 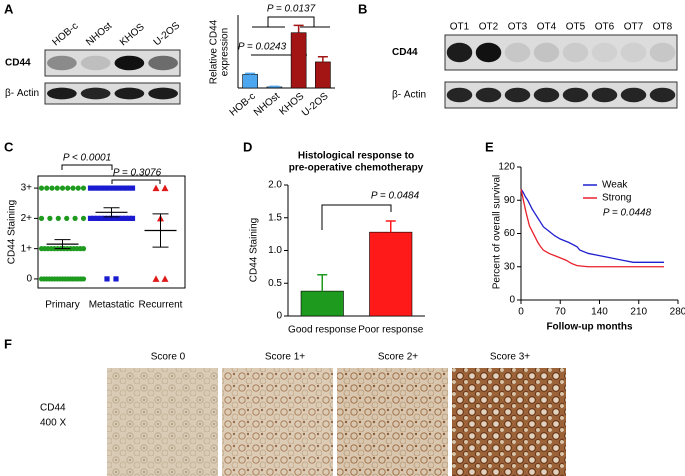 What do you see at coordinates (506, 167) in the screenshot?
I see `y-tick-label: 120` at bounding box center [506, 167].